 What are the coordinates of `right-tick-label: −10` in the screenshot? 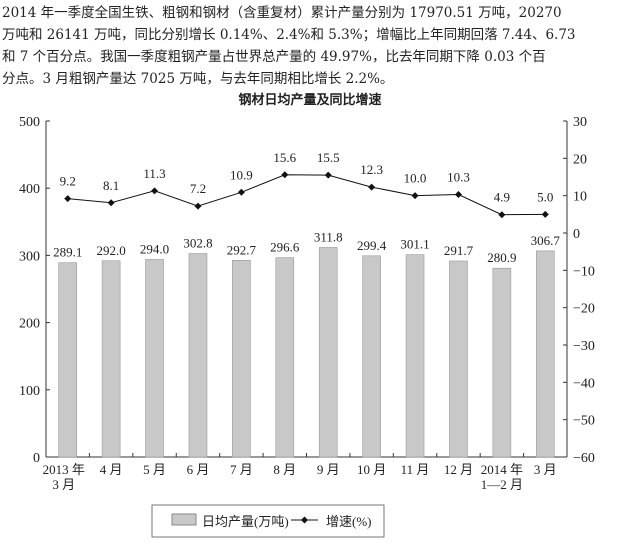 It's located at (584, 271).